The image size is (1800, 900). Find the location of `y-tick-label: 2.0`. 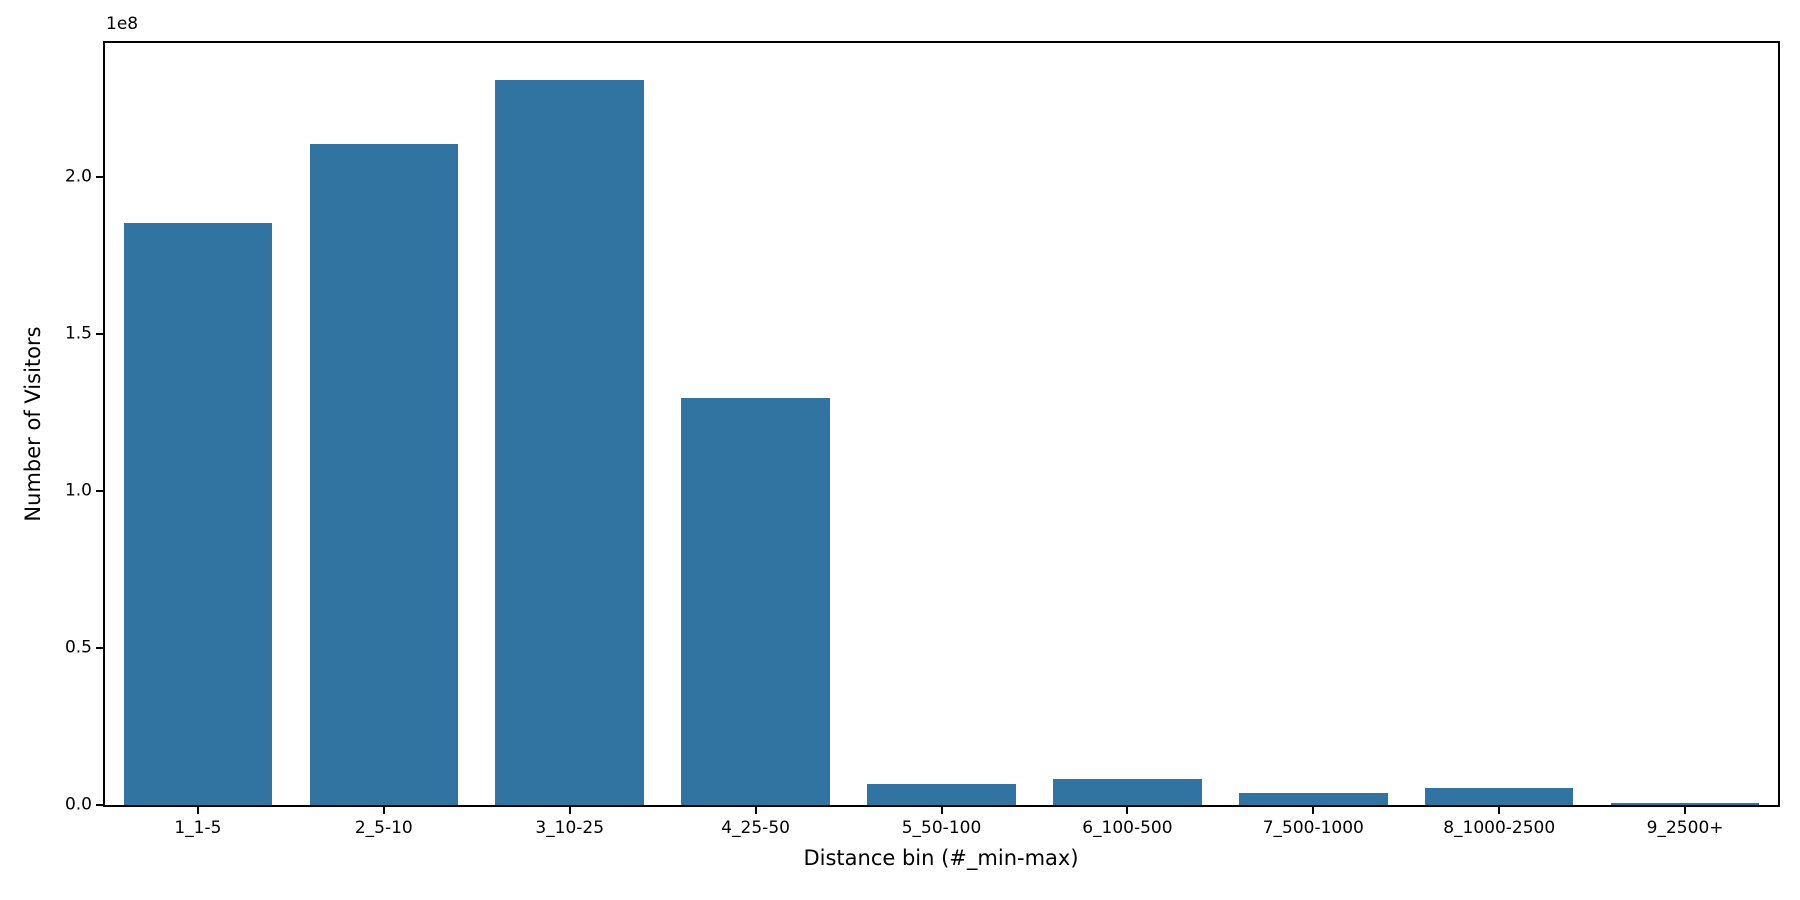

y-tick-label: 2.0 is located at coordinates (78, 176).